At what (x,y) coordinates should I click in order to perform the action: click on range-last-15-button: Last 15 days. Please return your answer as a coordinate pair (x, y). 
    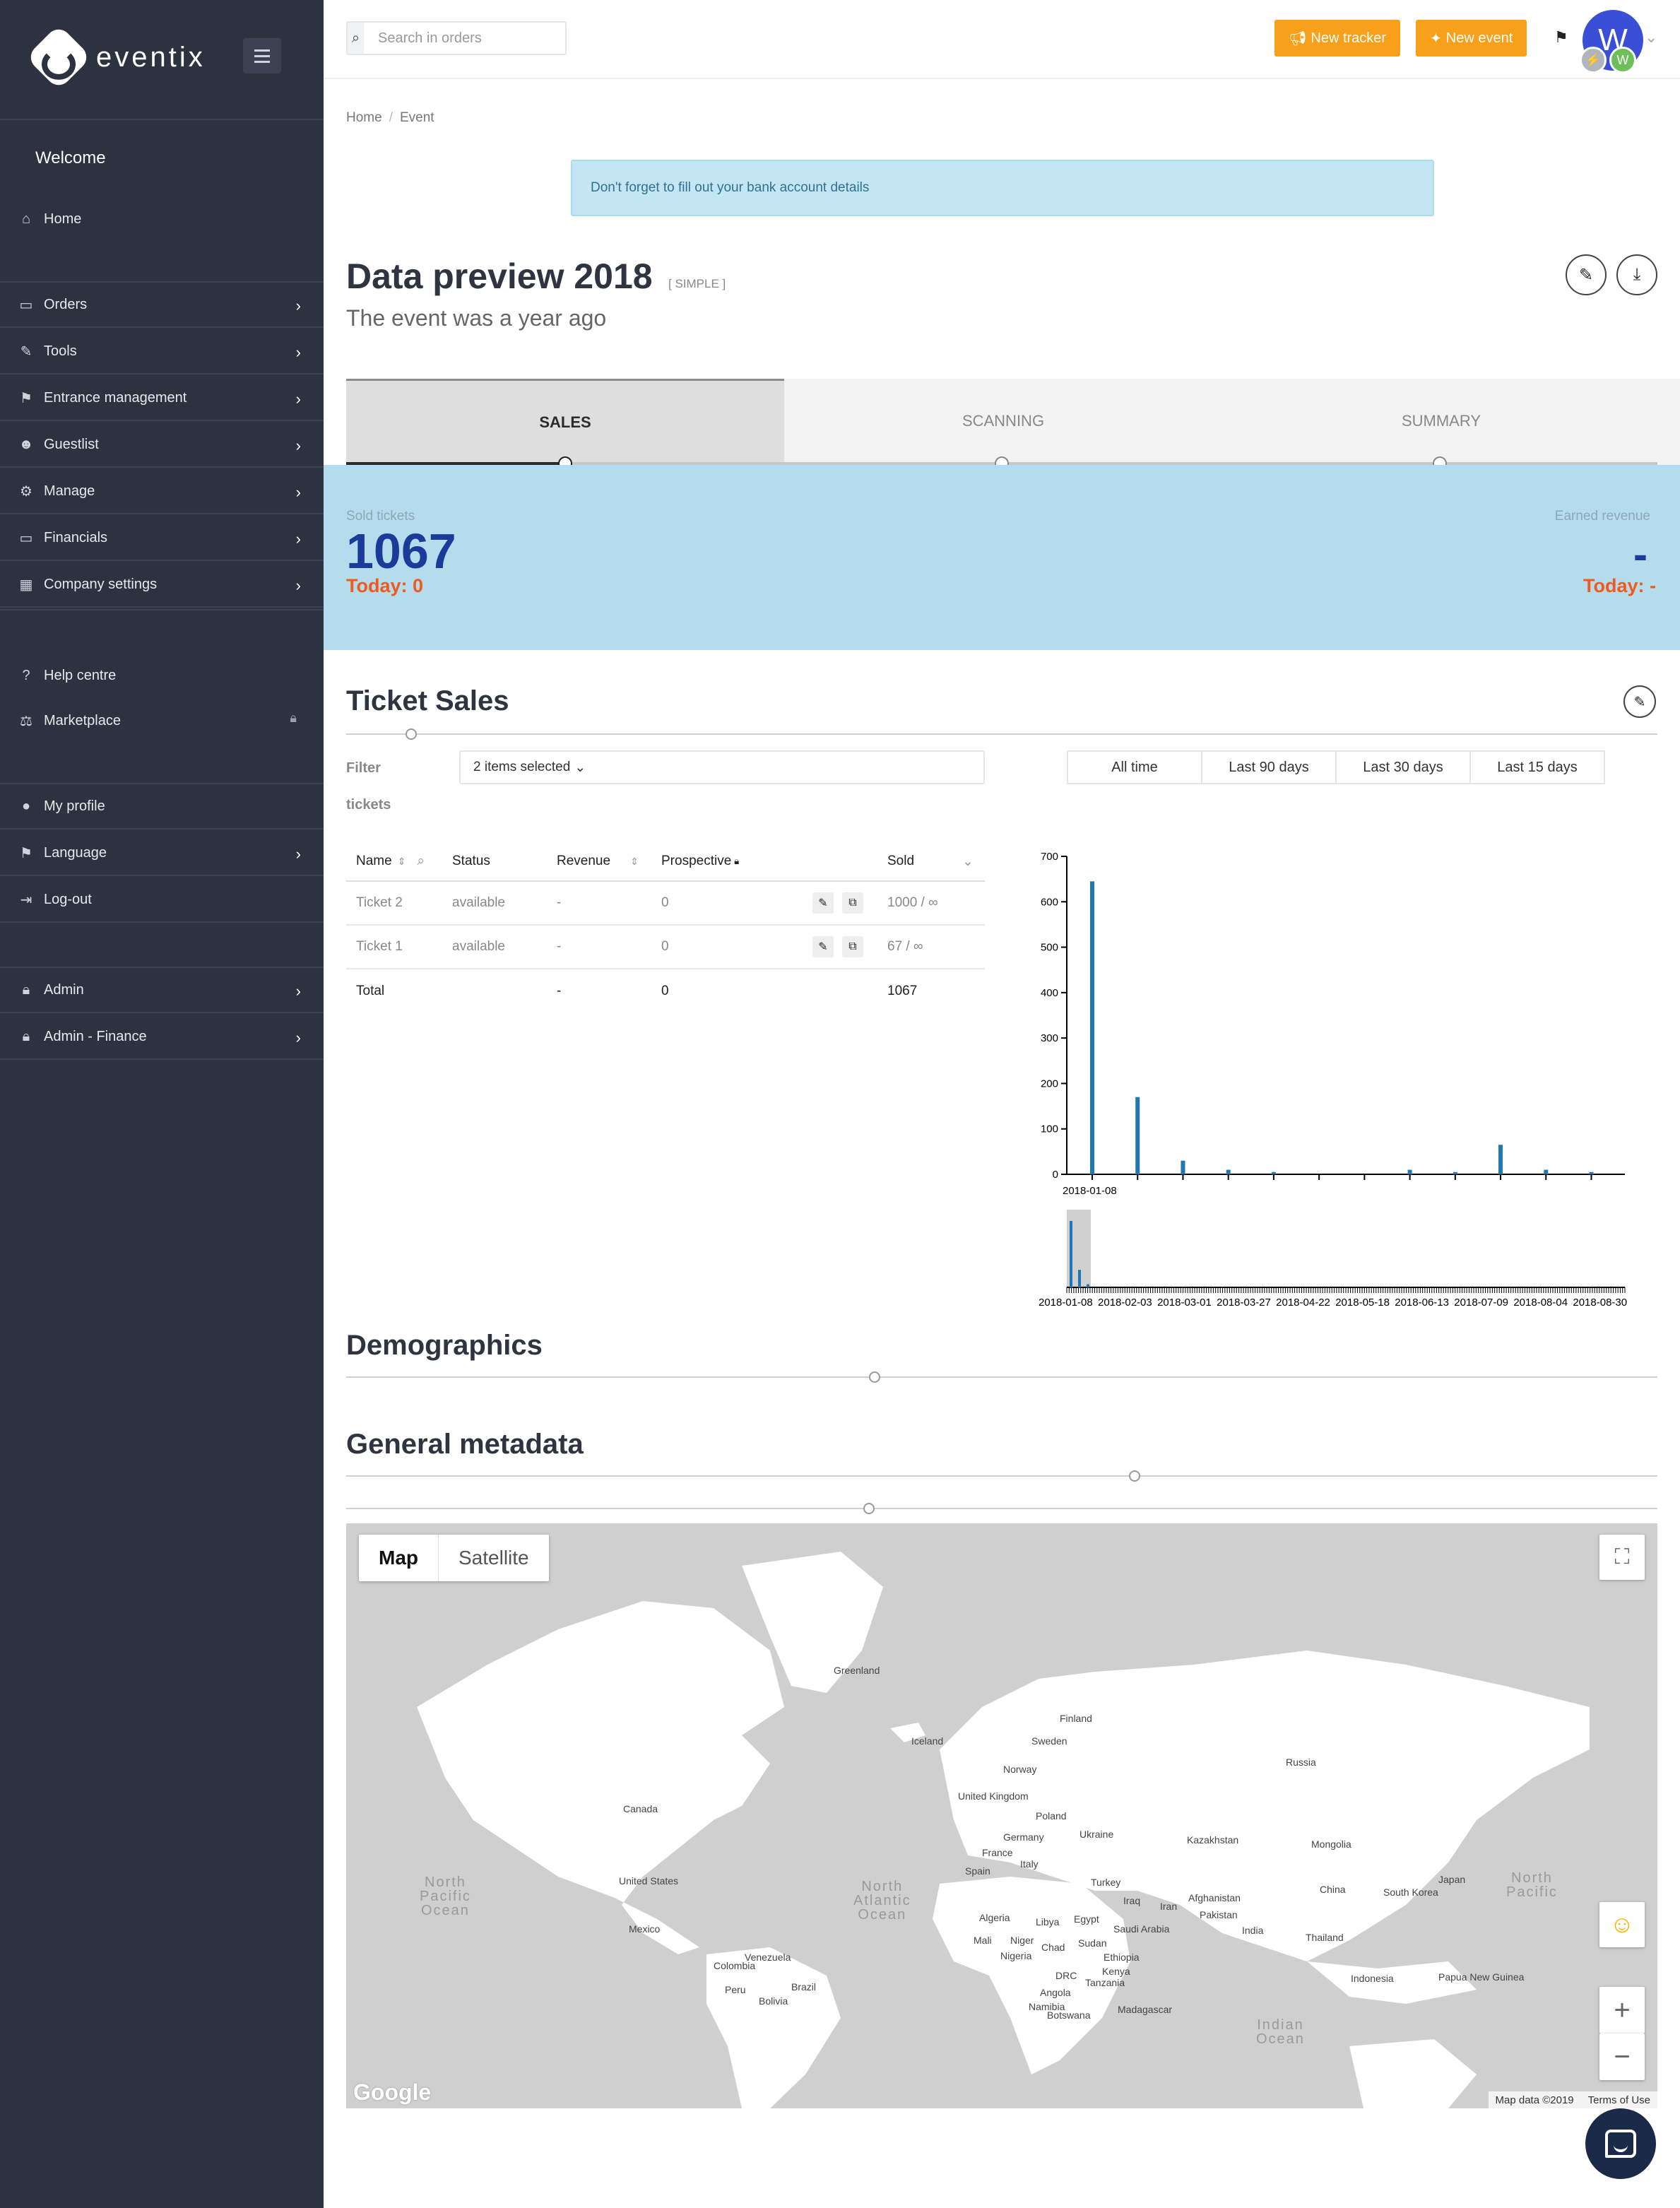
    Looking at the image, I should click on (1537, 767).